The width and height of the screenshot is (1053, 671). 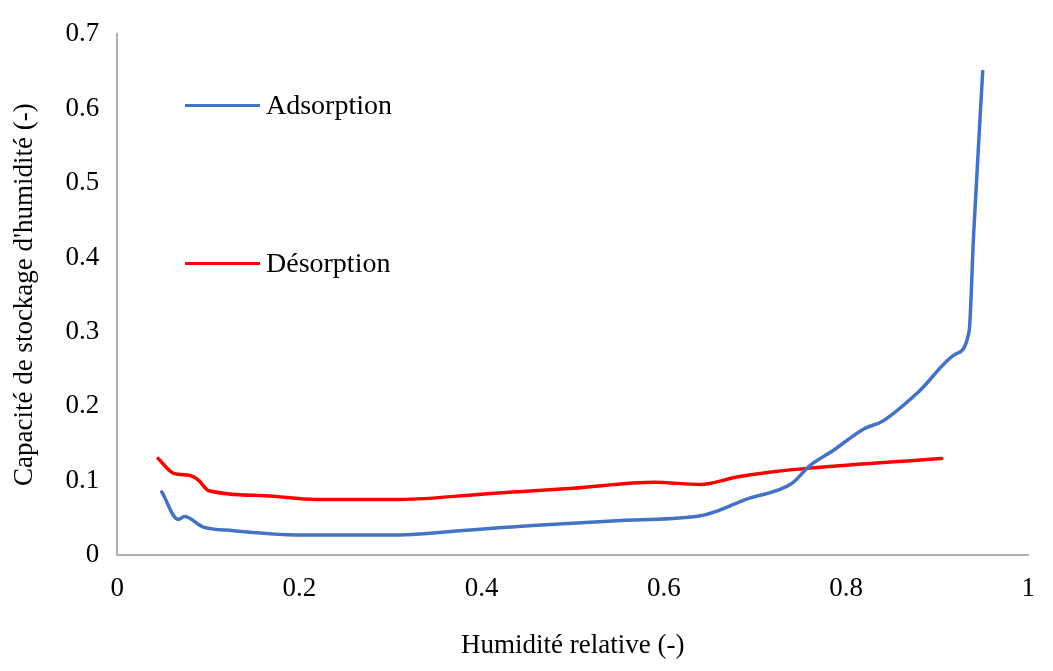 What do you see at coordinates (328, 263) in the screenshot?
I see `legend-label: Désorption` at bounding box center [328, 263].